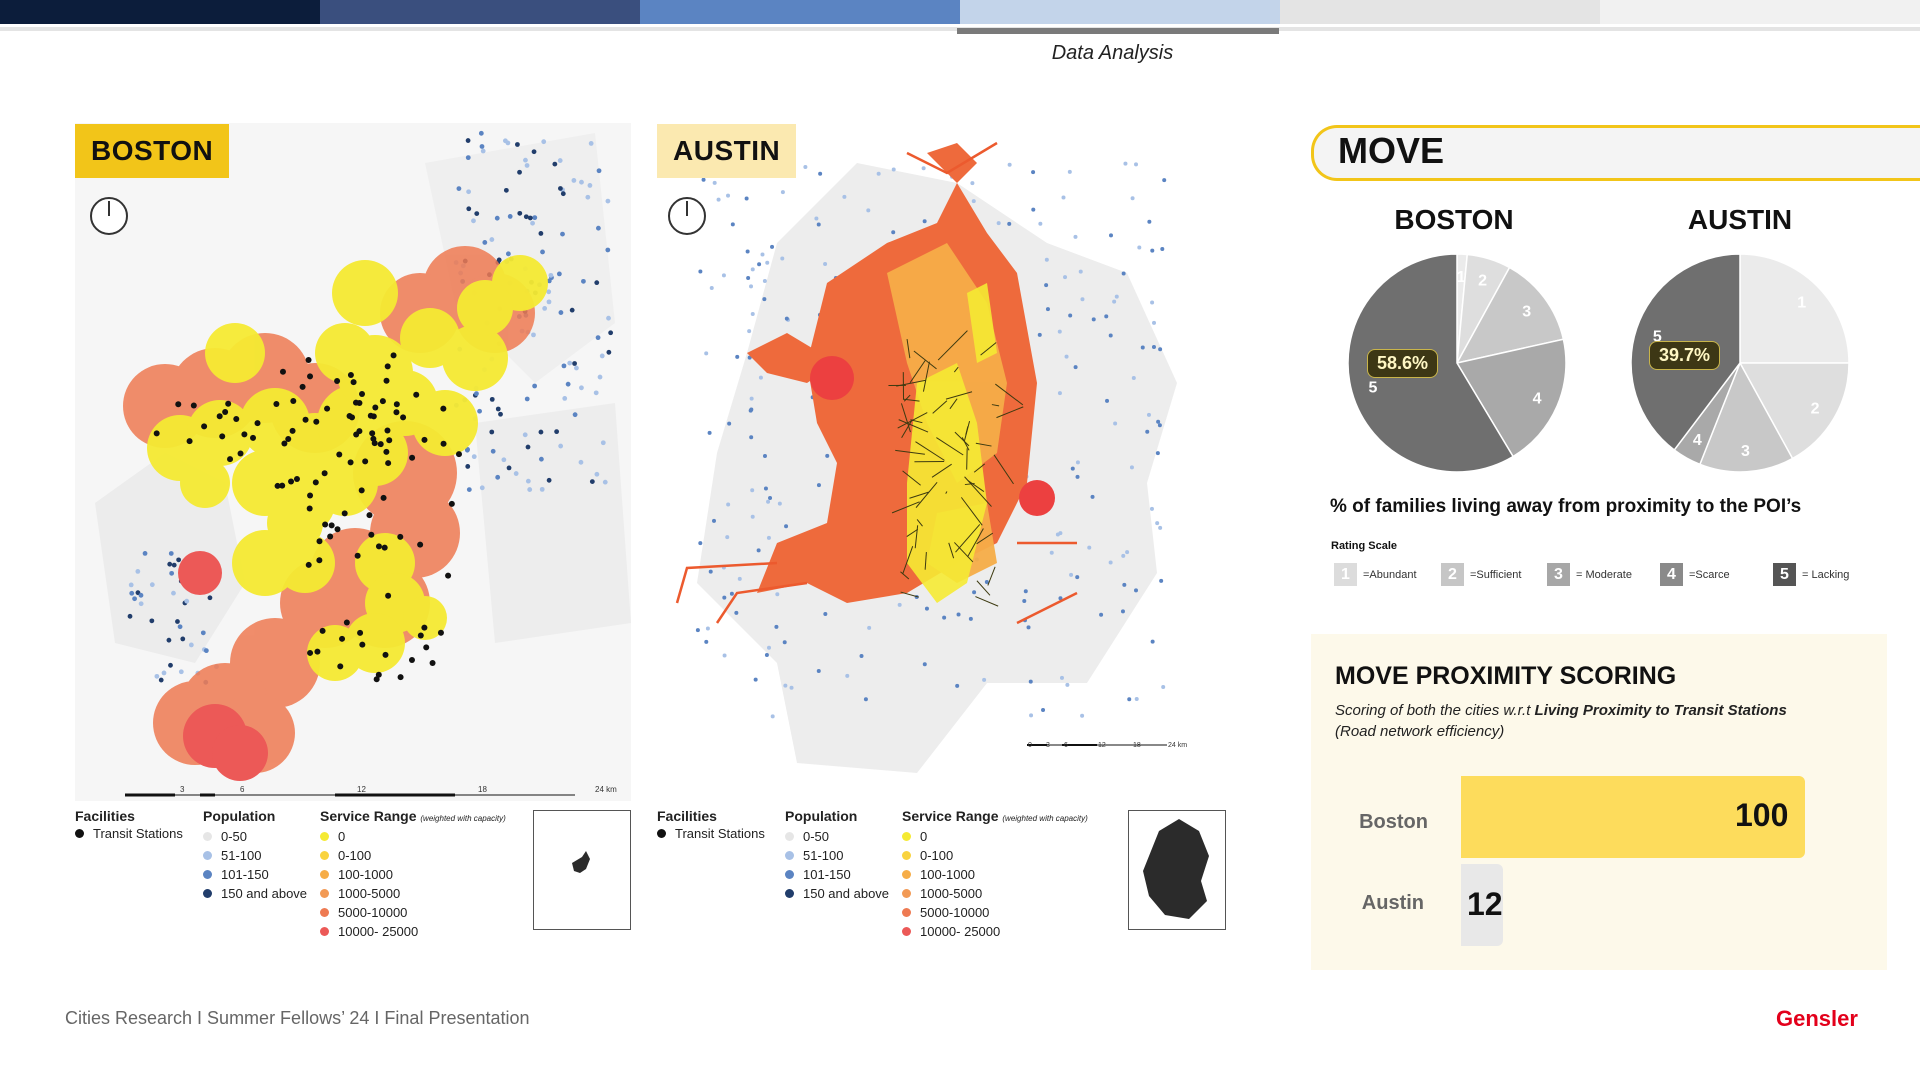  What do you see at coordinates (1118, 31) in the screenshot?
I see `progress-active-marker` at bounding box center [1118, 31].